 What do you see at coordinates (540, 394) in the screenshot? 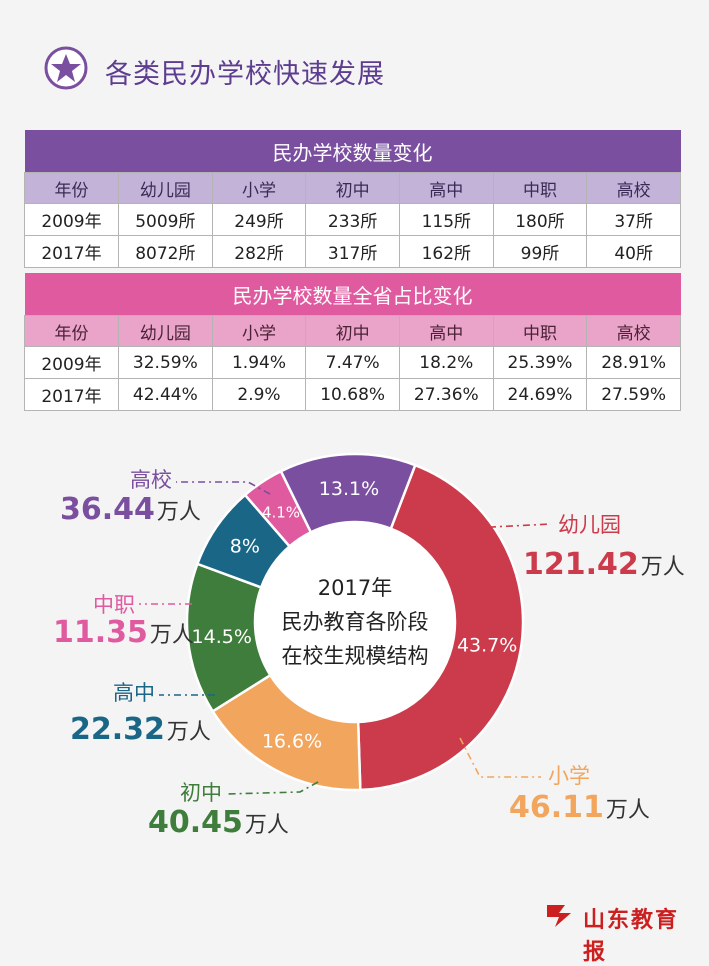
I see `table-cell: 24.69%` at bounding box center [540, 394].